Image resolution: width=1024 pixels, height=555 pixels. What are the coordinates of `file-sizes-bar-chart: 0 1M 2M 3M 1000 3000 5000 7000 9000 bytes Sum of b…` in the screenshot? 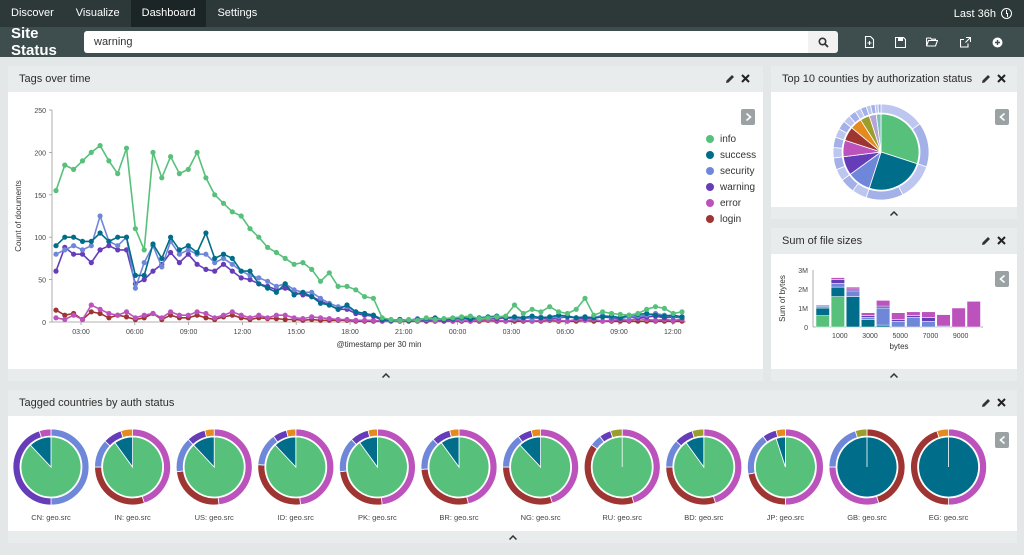 It's located at (881, 309).